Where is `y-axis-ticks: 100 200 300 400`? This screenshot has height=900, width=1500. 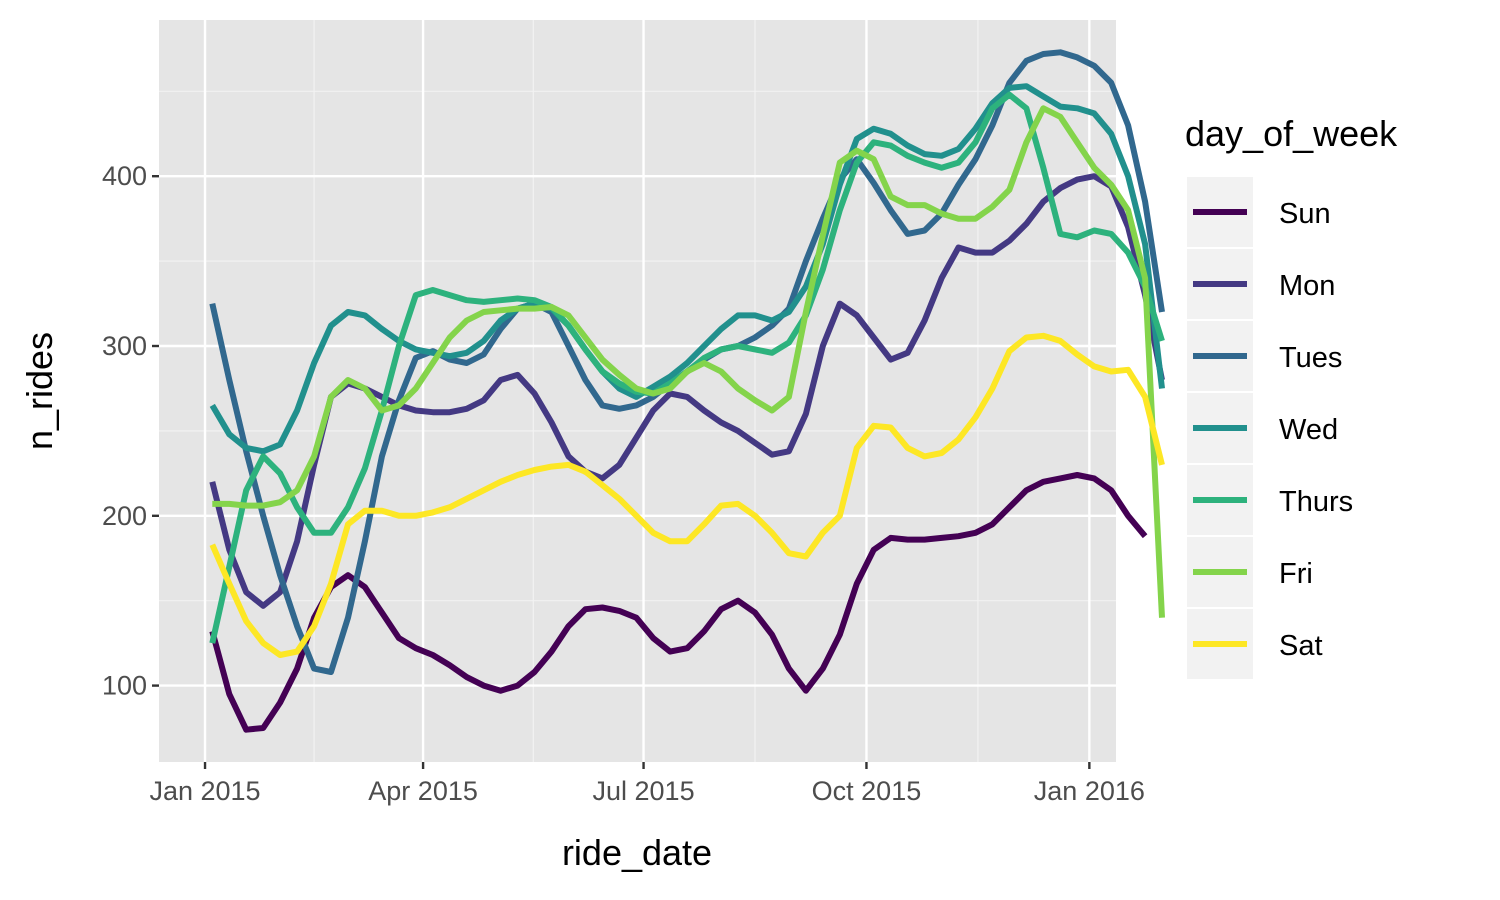 y-axis-ticks: 100 200 300 400 is located at coordinates (130, 431).